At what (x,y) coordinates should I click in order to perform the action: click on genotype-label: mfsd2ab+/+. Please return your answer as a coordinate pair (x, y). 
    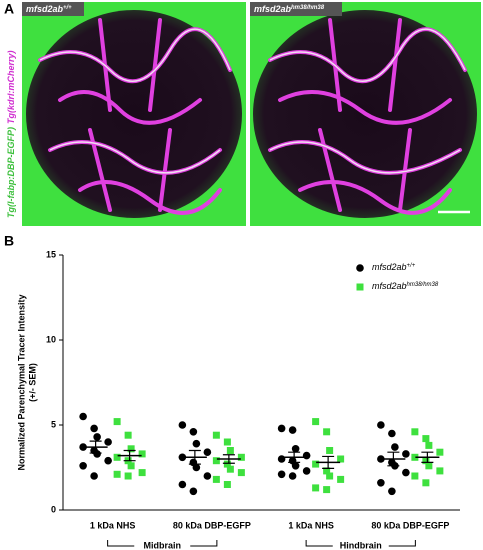
    Looking at the image, I should click on (49, 9).